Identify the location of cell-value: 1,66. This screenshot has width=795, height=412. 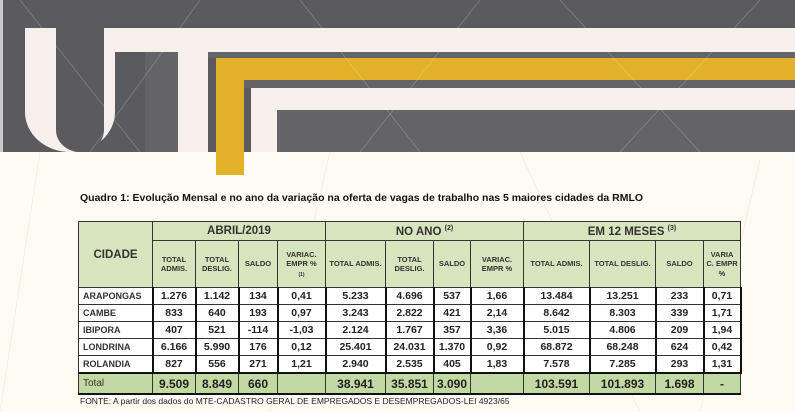
(497, 296).